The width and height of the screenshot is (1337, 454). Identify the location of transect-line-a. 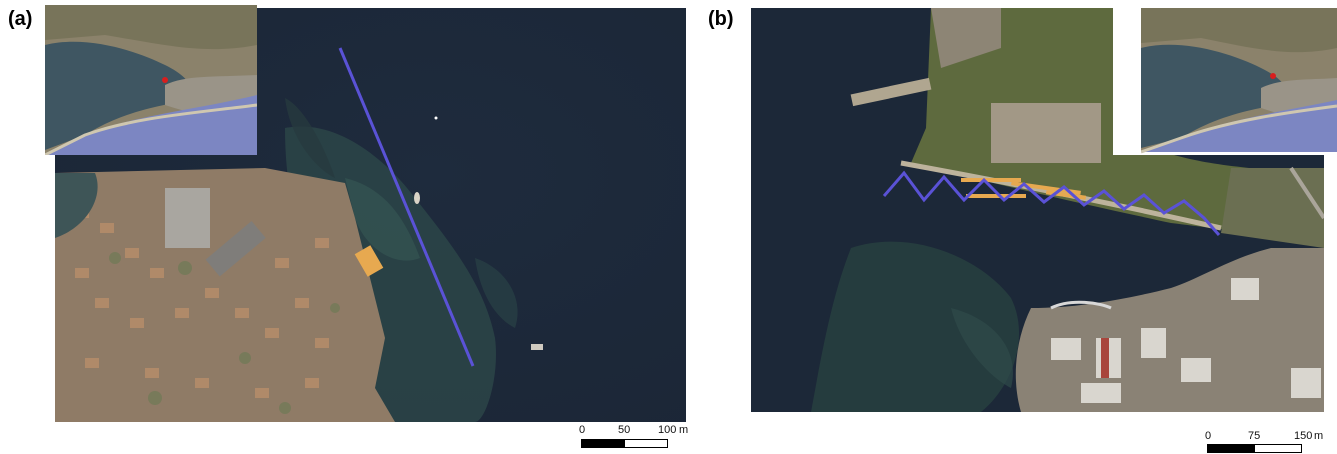
(406, 207).